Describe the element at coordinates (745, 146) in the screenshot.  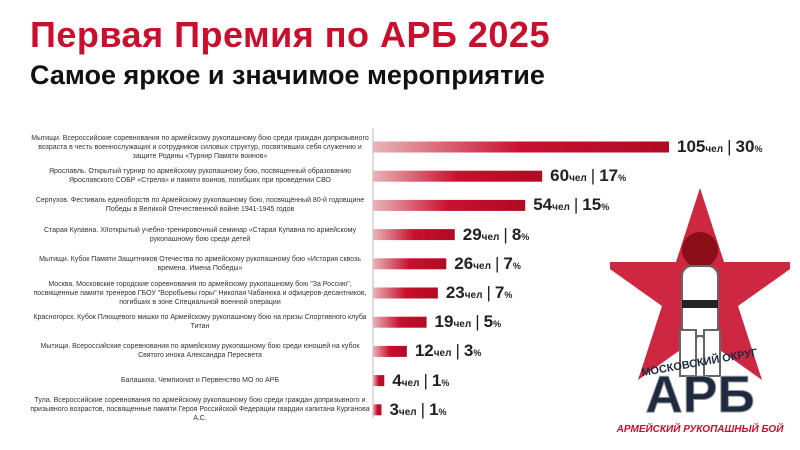
I see `value-percent: 30` at that location.